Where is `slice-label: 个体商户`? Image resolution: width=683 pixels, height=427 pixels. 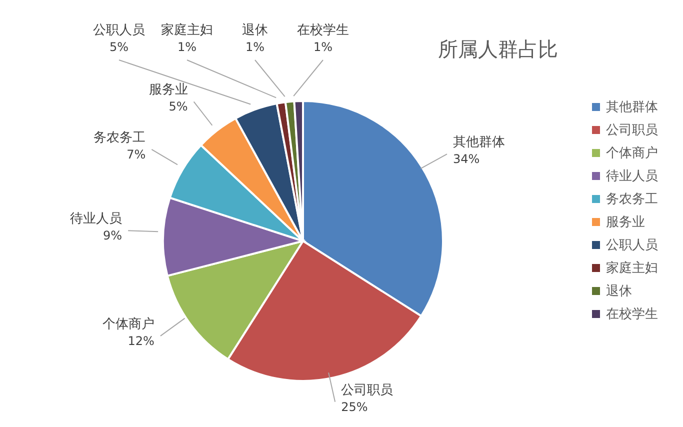 slice-label: 个体商户 is located at coordinates (128, 324).